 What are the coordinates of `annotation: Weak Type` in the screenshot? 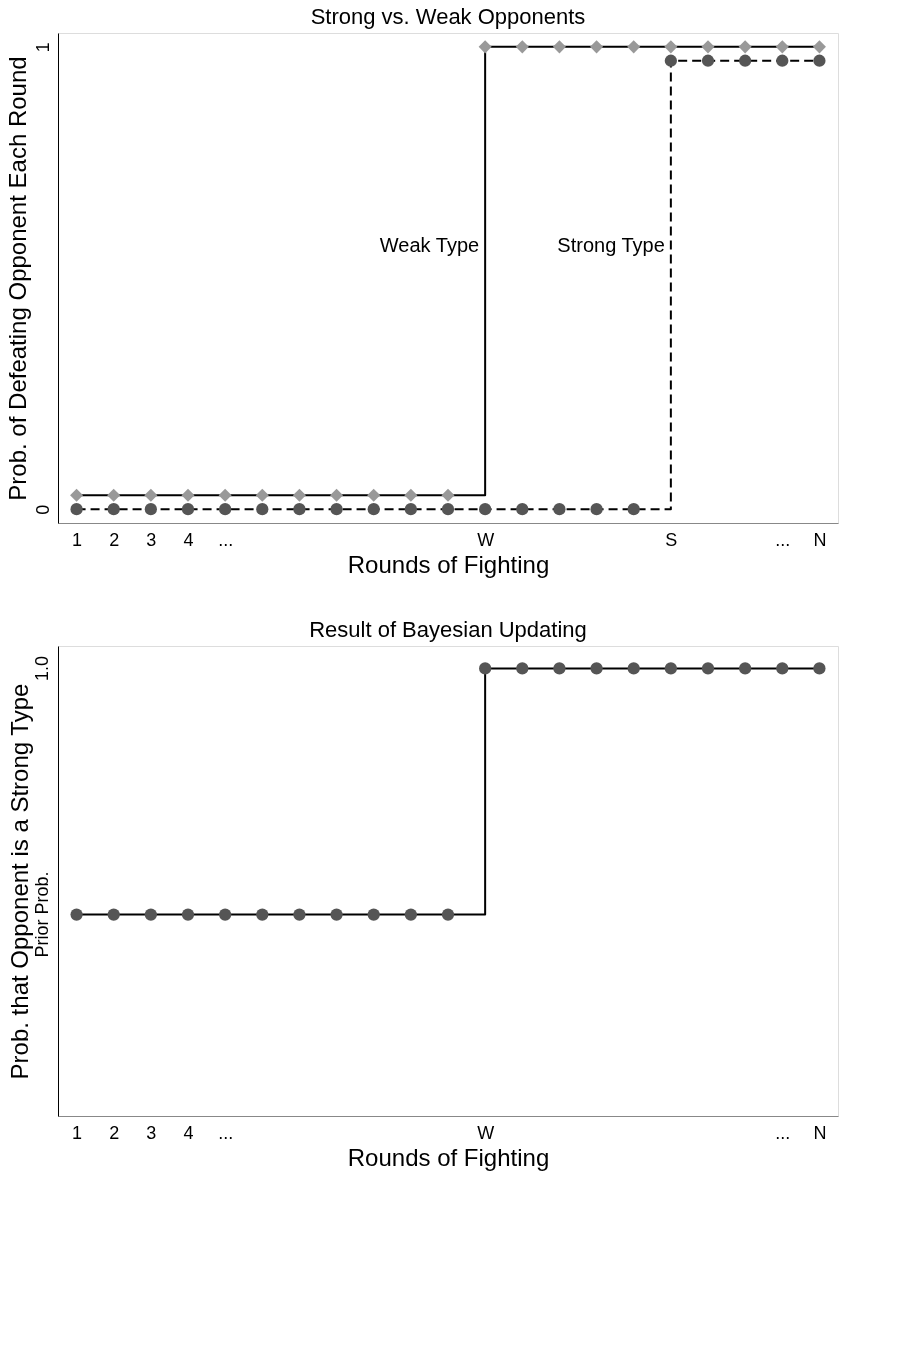 It's located at (429, 244).